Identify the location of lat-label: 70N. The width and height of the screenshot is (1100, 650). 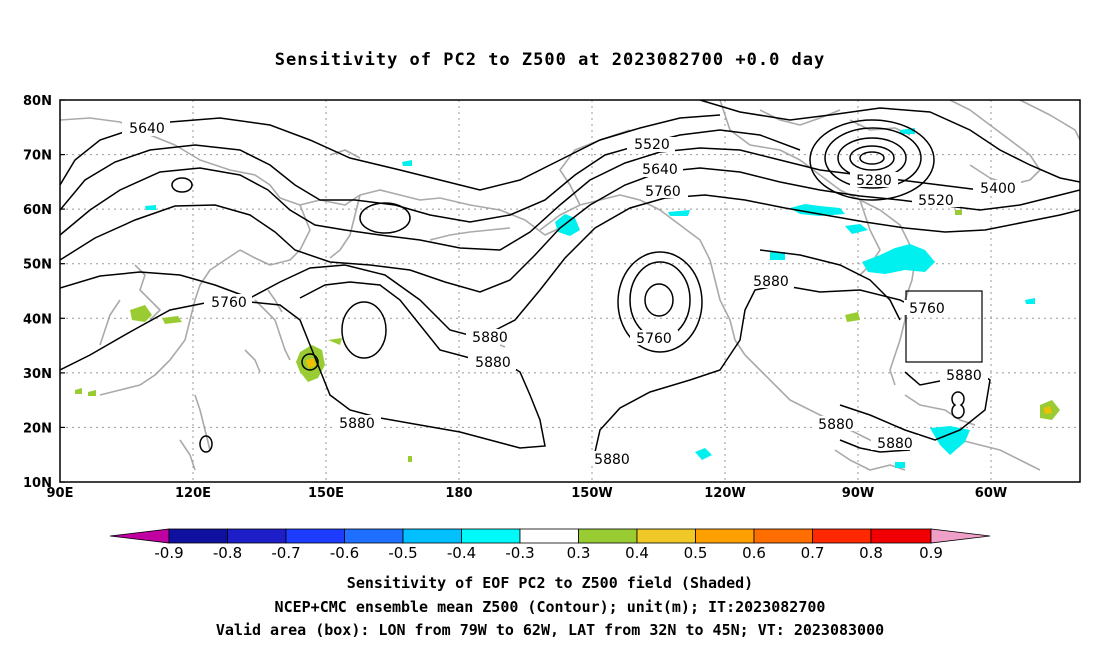
(37, 156).